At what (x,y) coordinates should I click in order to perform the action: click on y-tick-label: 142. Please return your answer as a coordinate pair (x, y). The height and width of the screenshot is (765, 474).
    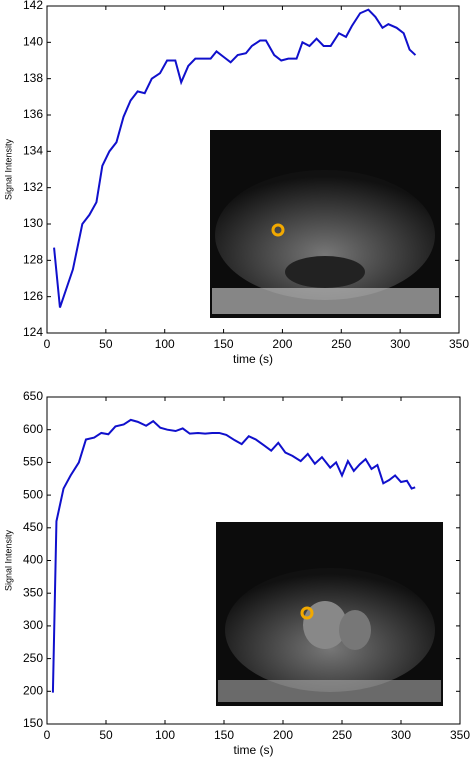
    Looking at the image, I should click on (33, 6).